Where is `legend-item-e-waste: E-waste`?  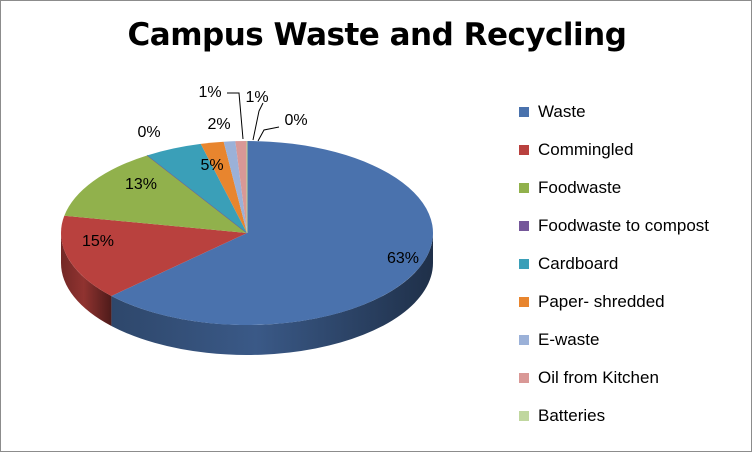
legend-item-e-waste: E-waste is located at coordinates (614, 340).